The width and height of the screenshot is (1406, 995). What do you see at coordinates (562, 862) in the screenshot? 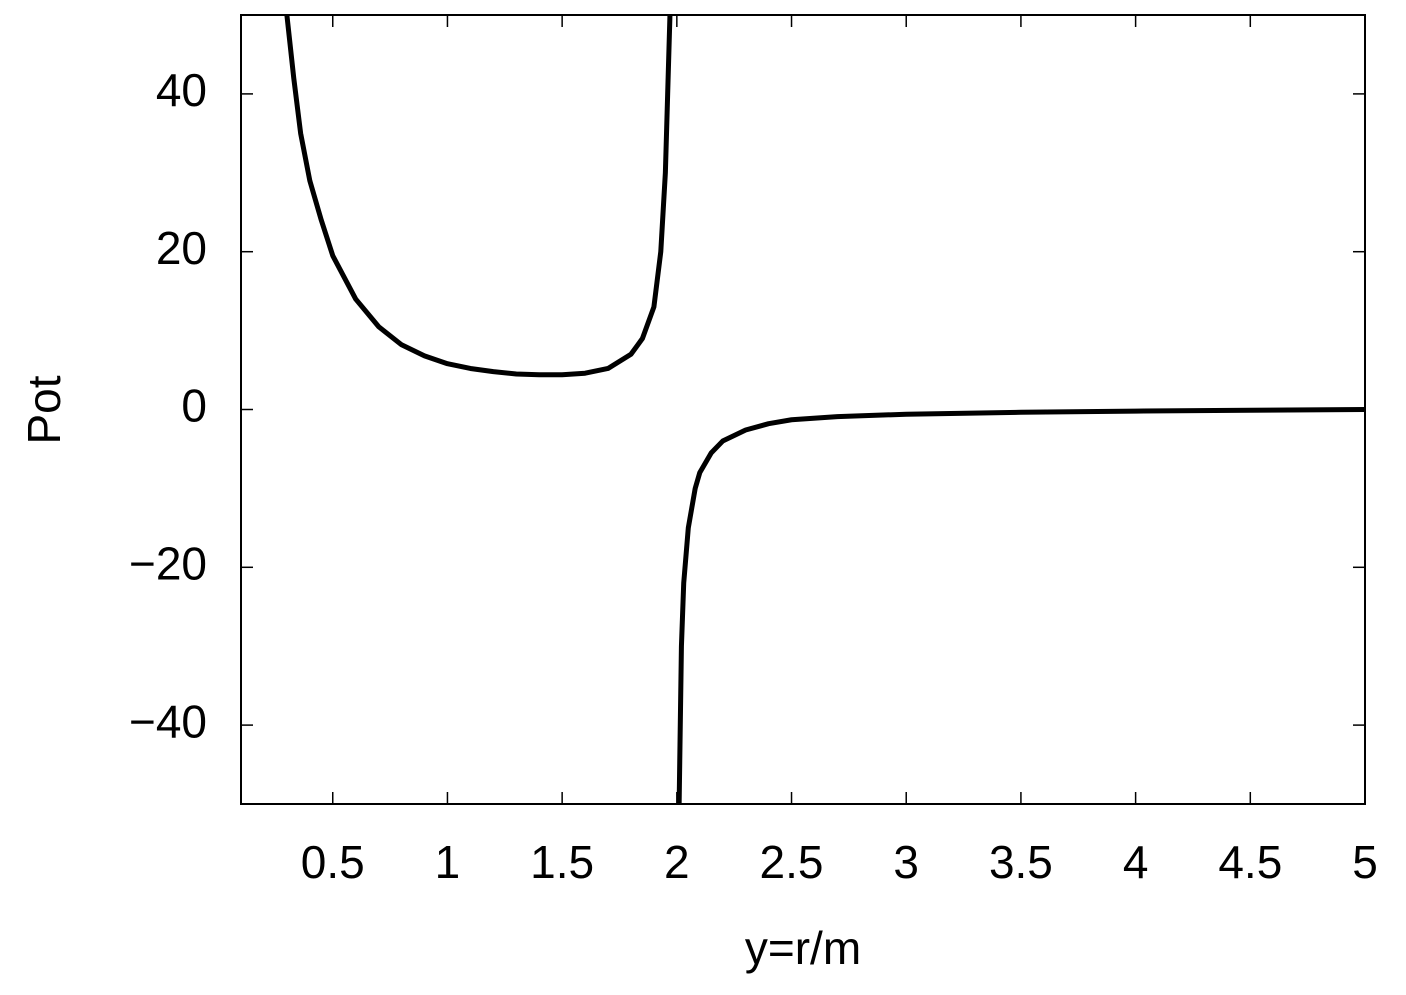
I see `x-tick-label: 1.5` at bounding box center [562, 862].